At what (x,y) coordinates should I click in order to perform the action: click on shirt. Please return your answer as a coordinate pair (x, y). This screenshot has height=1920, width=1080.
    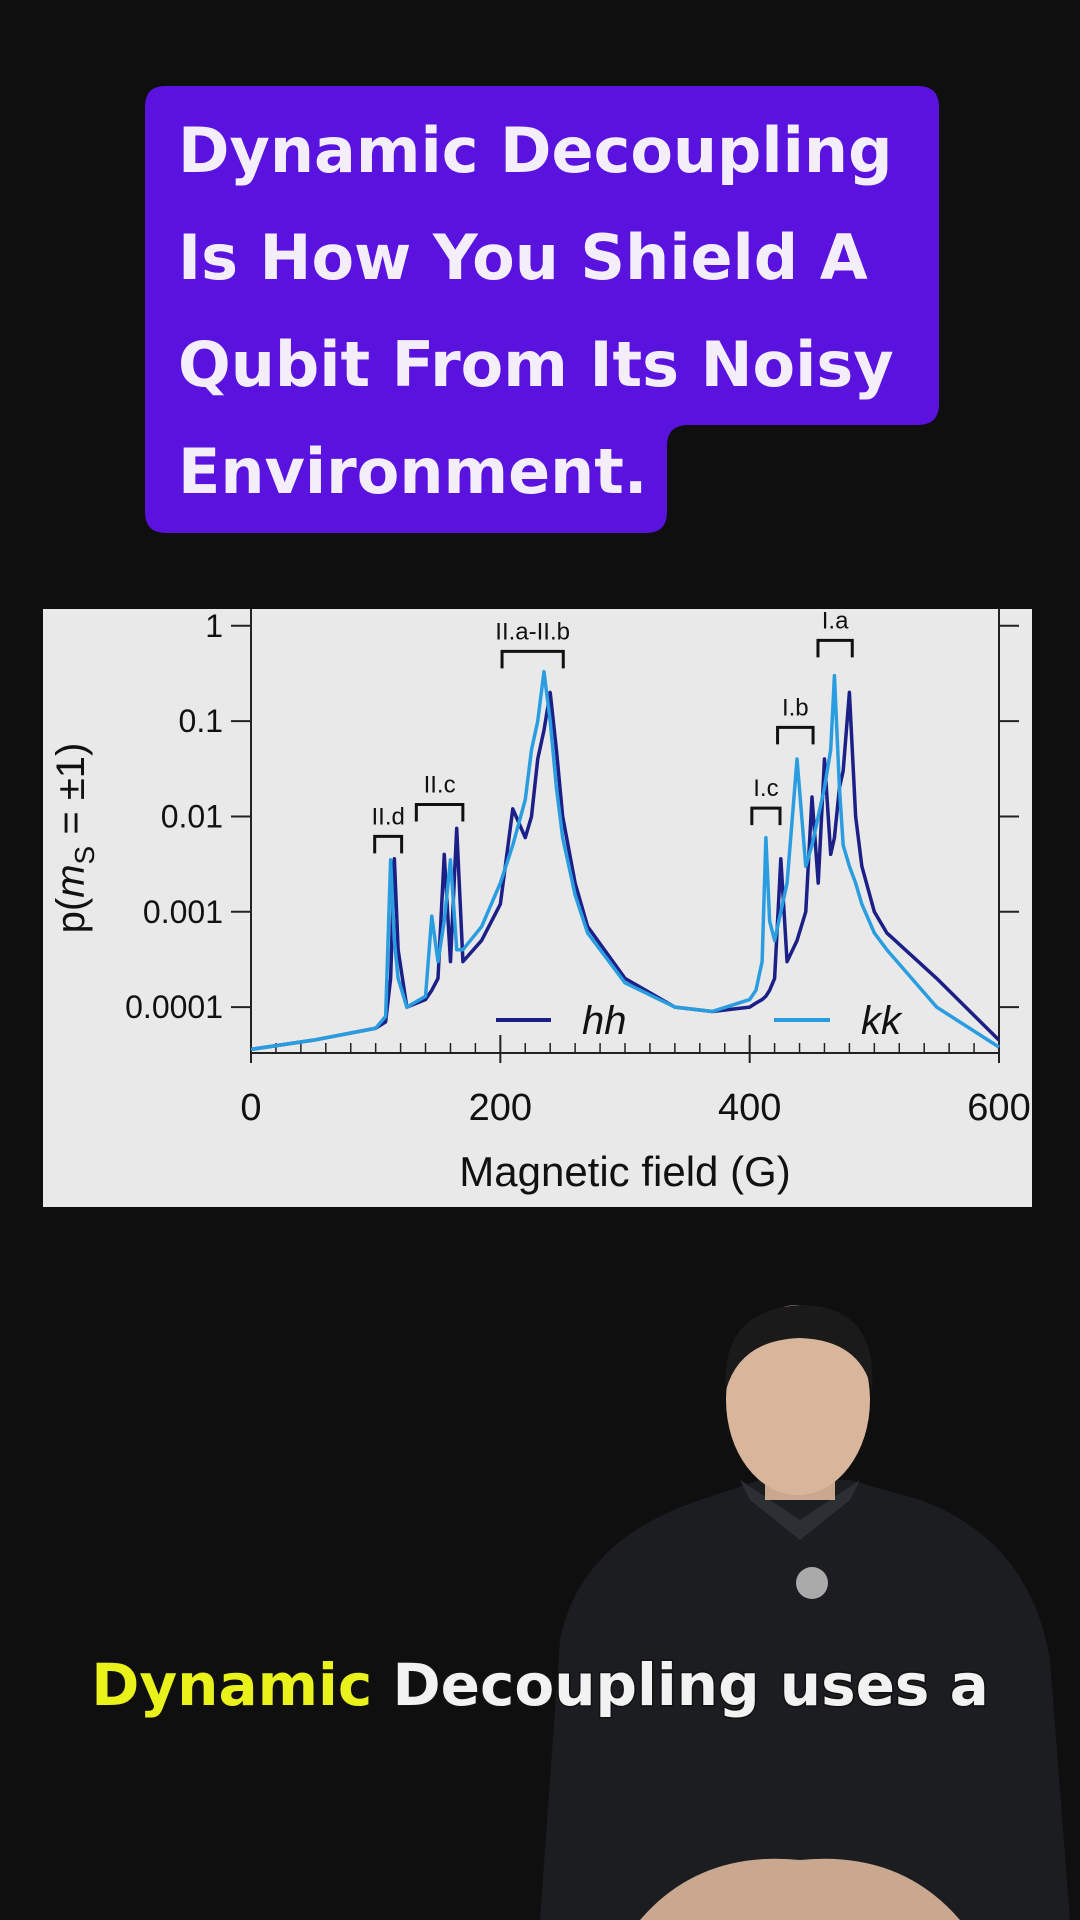
    Looking at the image, I should click on (805, 1700).